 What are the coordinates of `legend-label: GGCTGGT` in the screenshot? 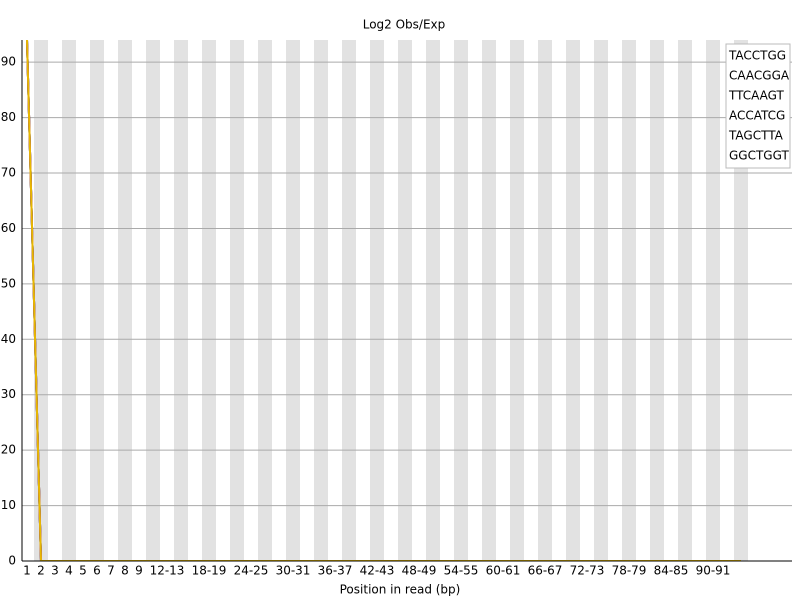 It's located at (759, 156).